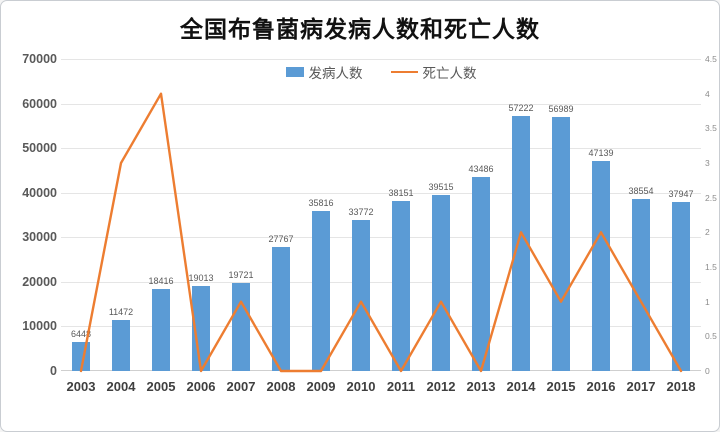  I want to click on x-axis-tick-2014: 2014, so click(521, 386).